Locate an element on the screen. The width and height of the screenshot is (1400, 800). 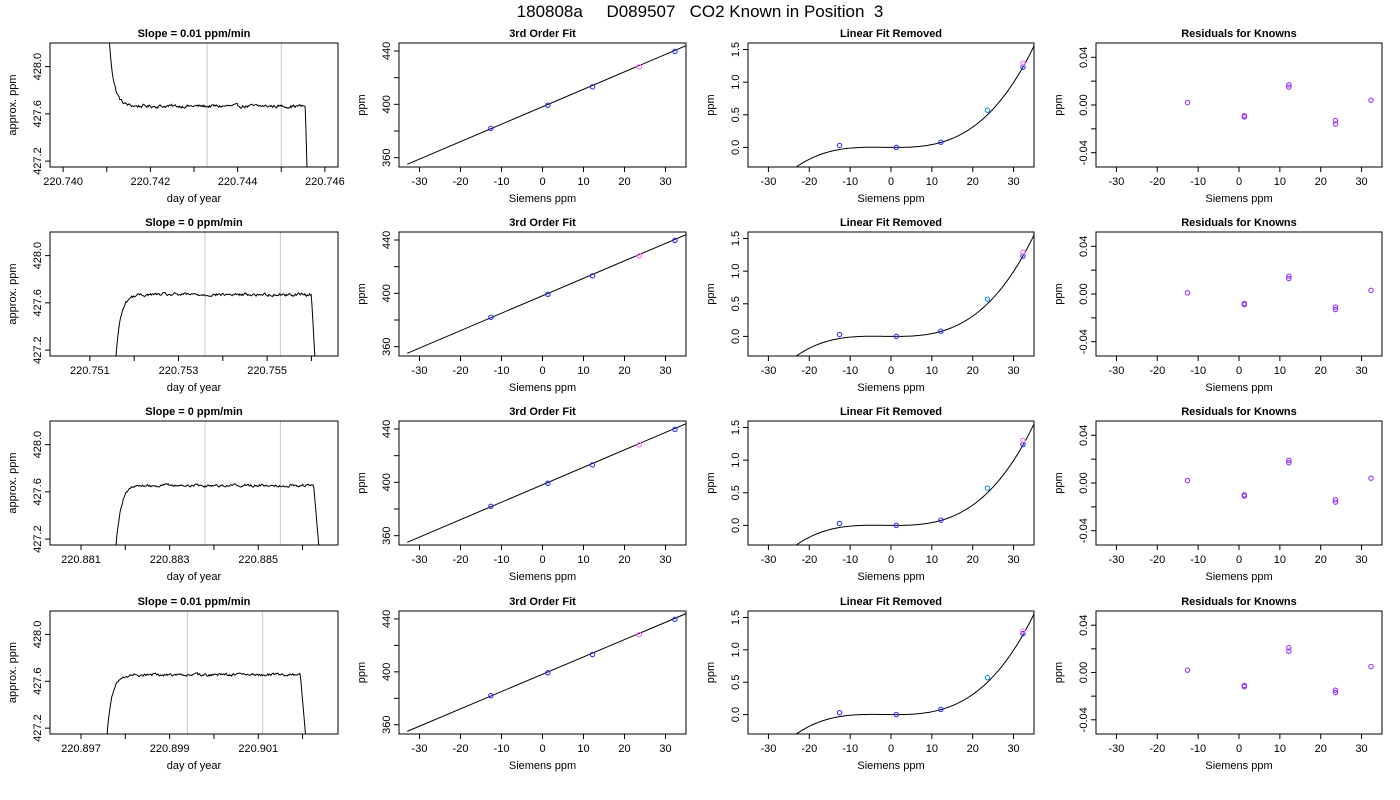
x-tick-label: 220.742 is located at coordinates (150, 182).